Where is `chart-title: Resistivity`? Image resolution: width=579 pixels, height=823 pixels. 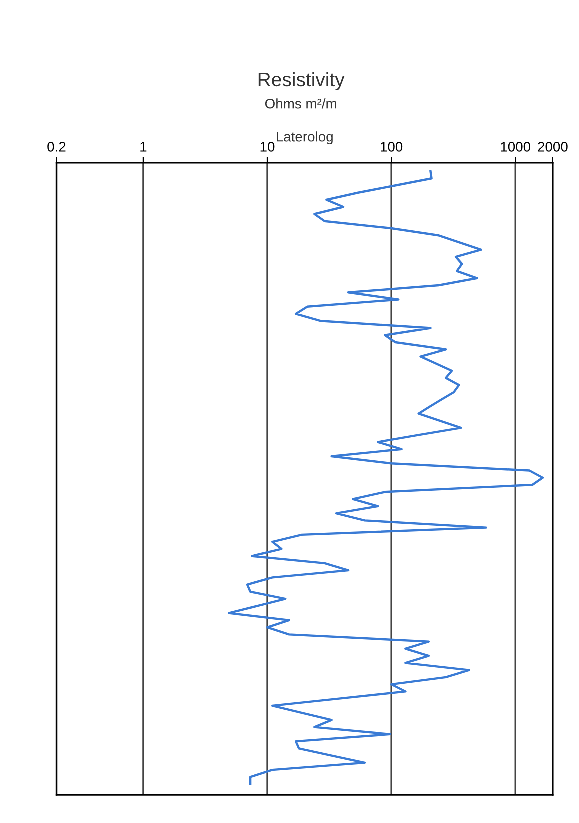
chart-title: Resistivity is located at coordinates (301, 81).